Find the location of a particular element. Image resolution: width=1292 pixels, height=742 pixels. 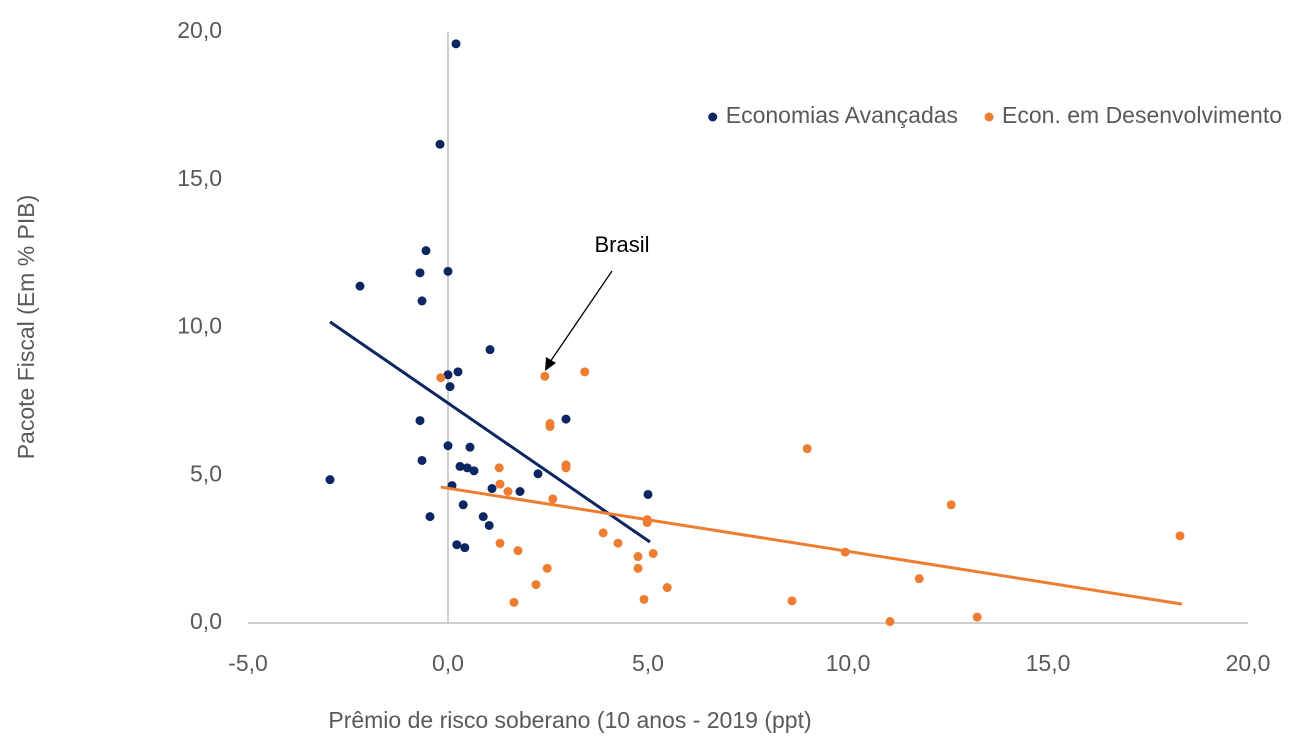

arrow-head is located at coordinates (550, 364).